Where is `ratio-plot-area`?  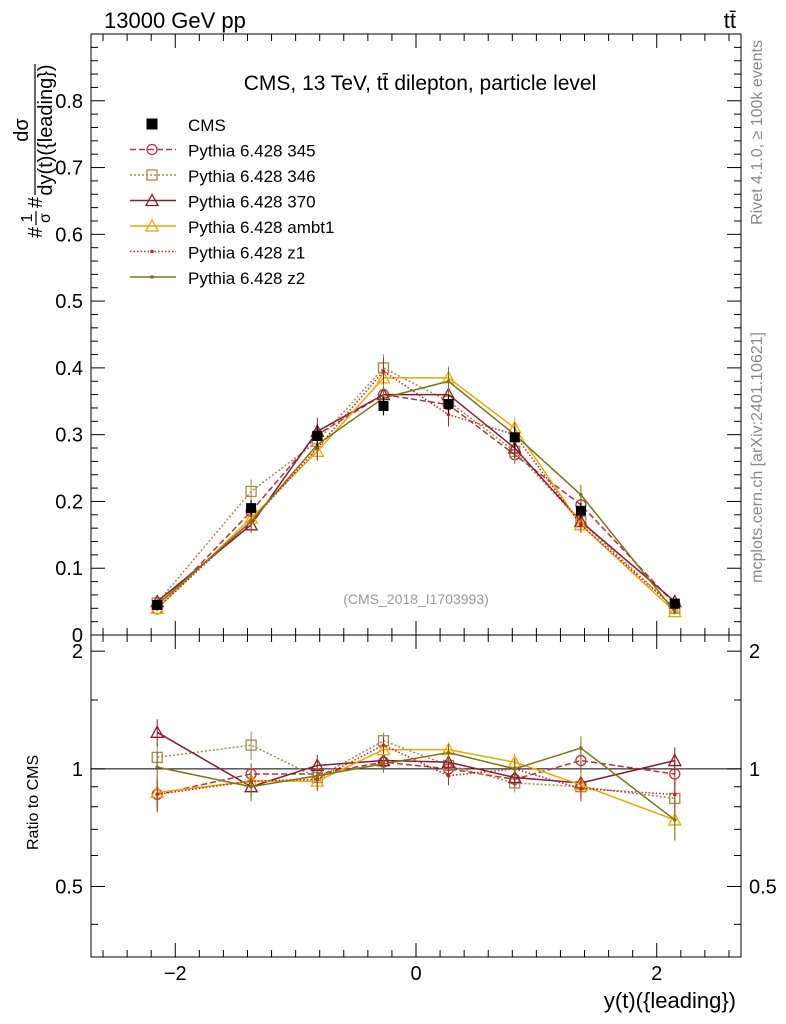
ratio-plot-area is located at coordinates (416, 780).